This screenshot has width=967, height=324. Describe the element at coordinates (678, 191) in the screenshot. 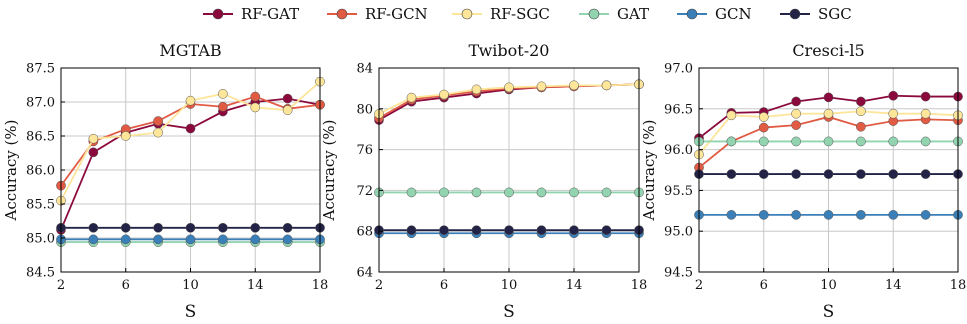

I see `y-tick-label: 95.5` at that location.